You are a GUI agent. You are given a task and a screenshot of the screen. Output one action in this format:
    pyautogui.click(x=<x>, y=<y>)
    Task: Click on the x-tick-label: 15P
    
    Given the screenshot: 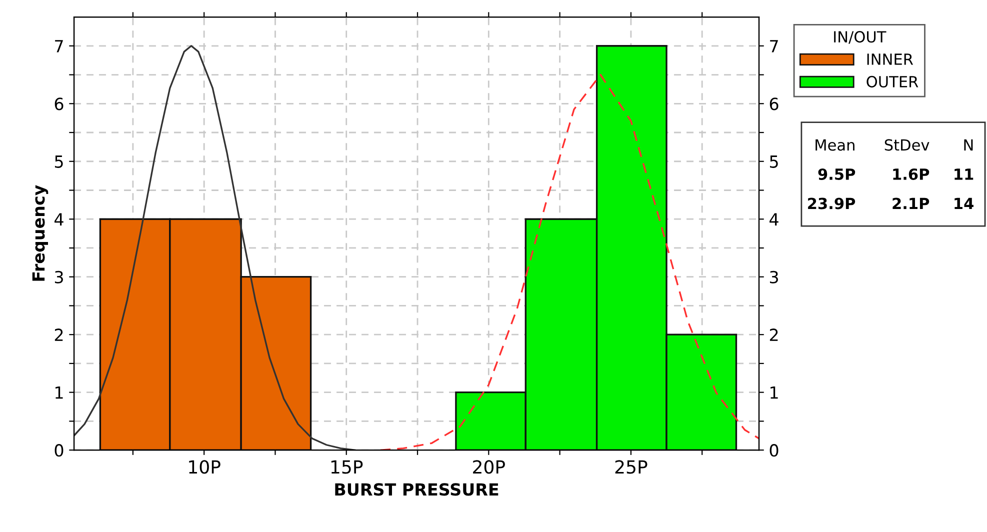 What is the action you would take?
    pyautogui.click(x=347, y=467)
    